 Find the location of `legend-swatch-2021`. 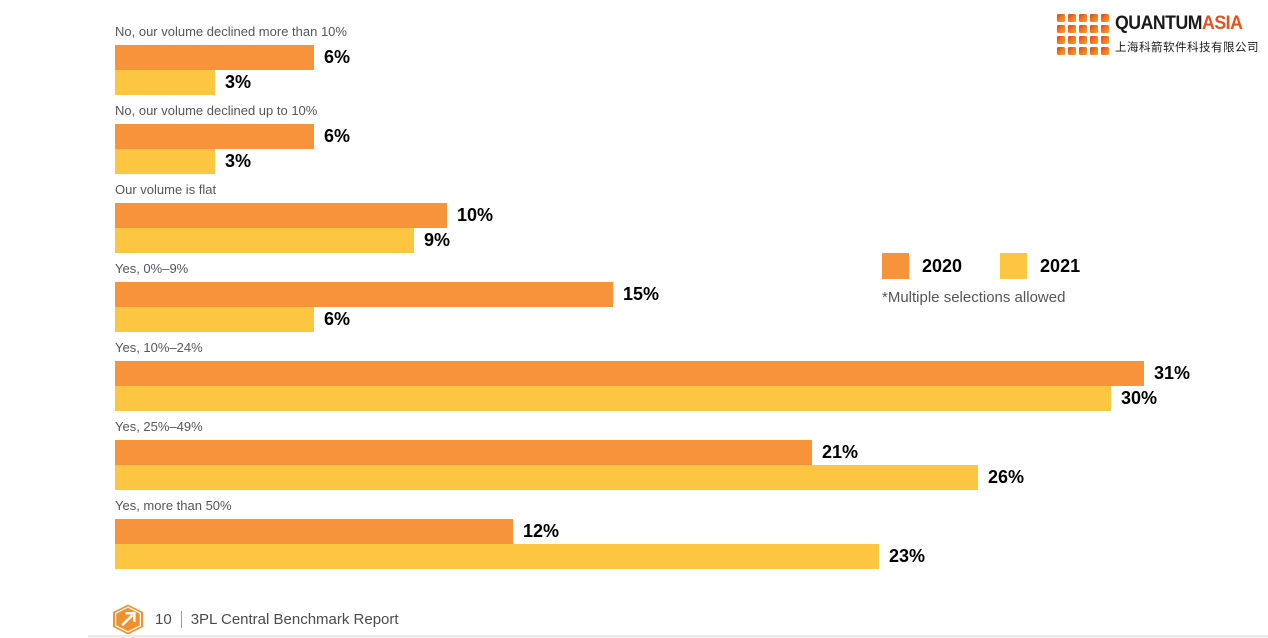

legend-swatch-2021 is located at coordinates (1014, 266).